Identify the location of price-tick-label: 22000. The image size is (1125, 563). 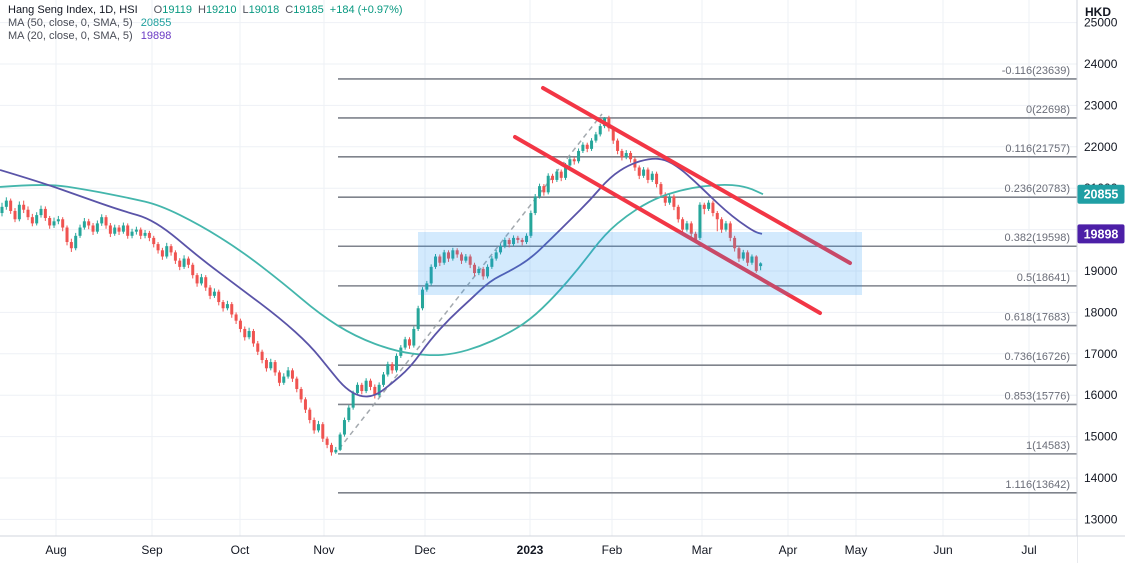
(1101, 147).